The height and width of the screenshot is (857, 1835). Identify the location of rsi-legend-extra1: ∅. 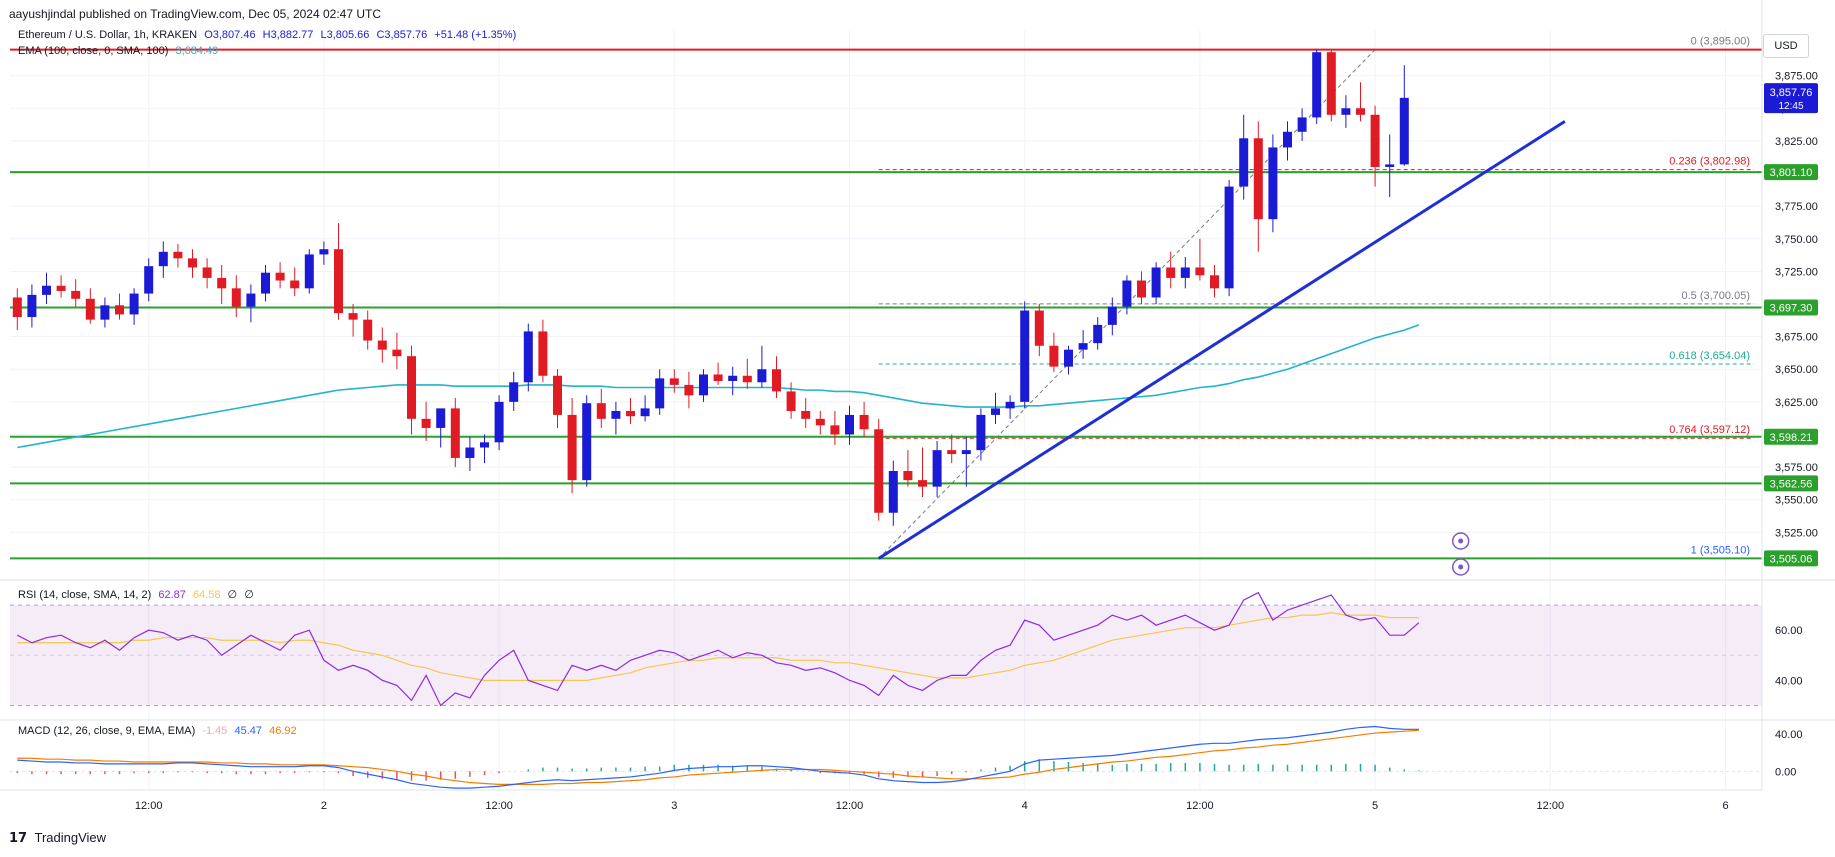
(232, 595).